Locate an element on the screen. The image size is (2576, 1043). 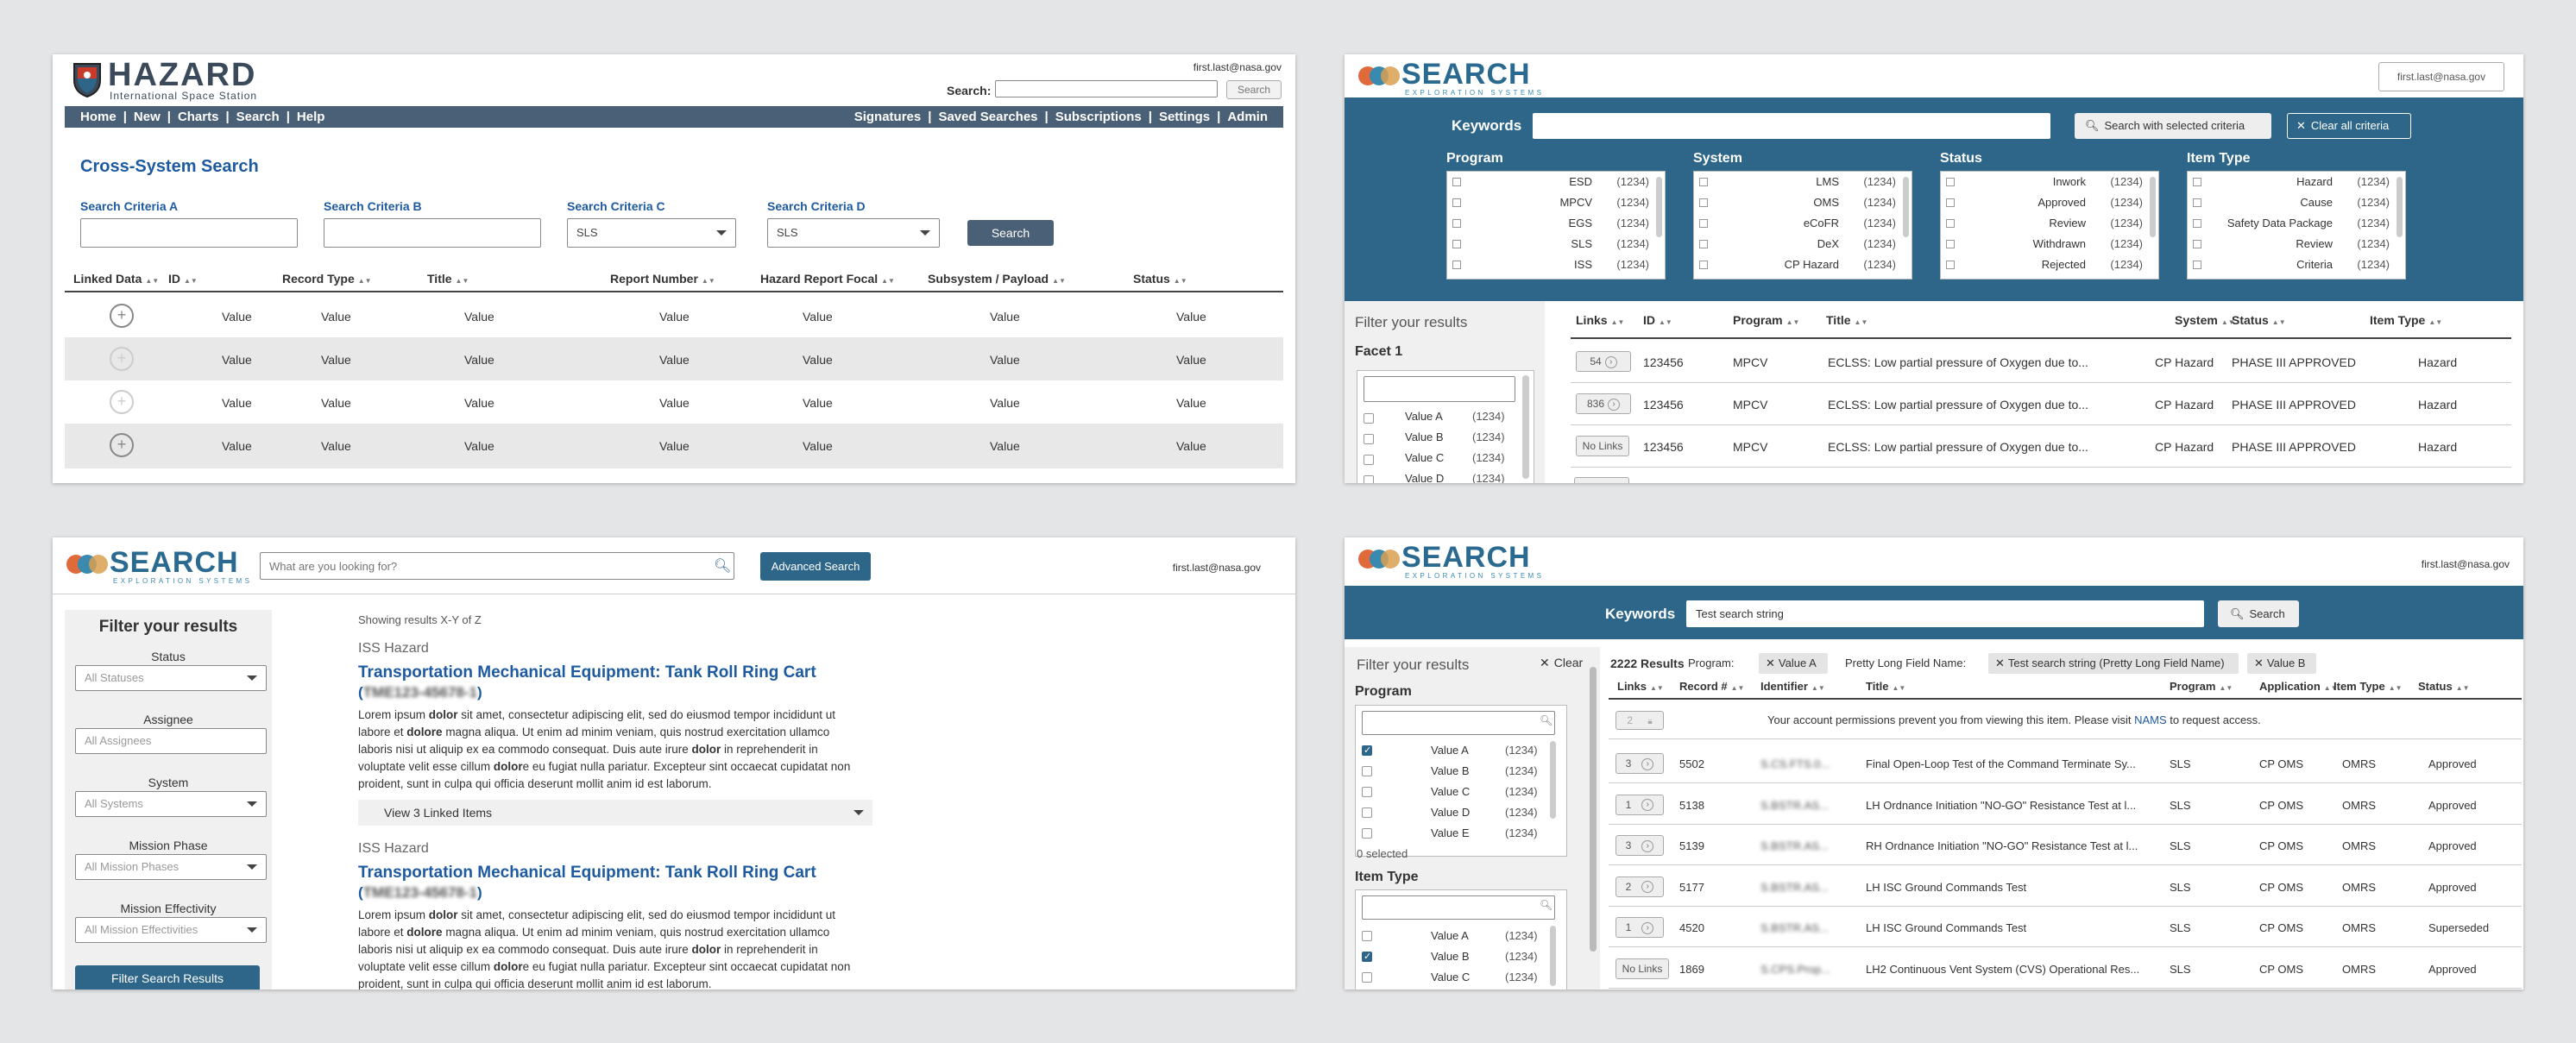
nav-charts: Charts is located at coordinates (198, 117).